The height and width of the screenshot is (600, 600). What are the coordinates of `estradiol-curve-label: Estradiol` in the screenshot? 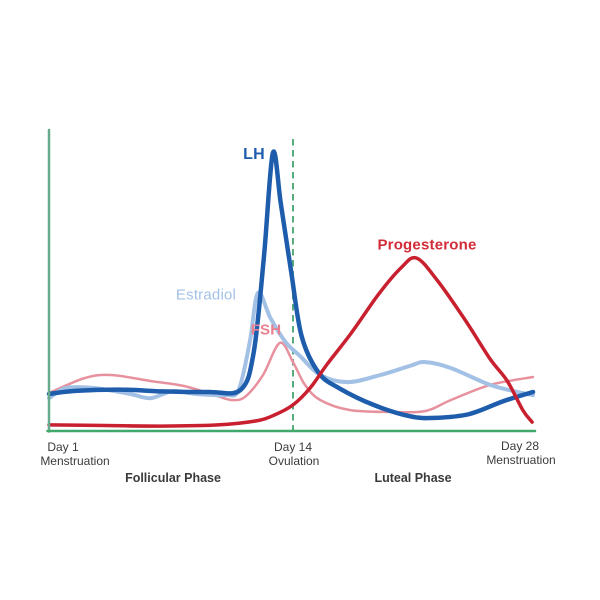 It's located at (206, 295).